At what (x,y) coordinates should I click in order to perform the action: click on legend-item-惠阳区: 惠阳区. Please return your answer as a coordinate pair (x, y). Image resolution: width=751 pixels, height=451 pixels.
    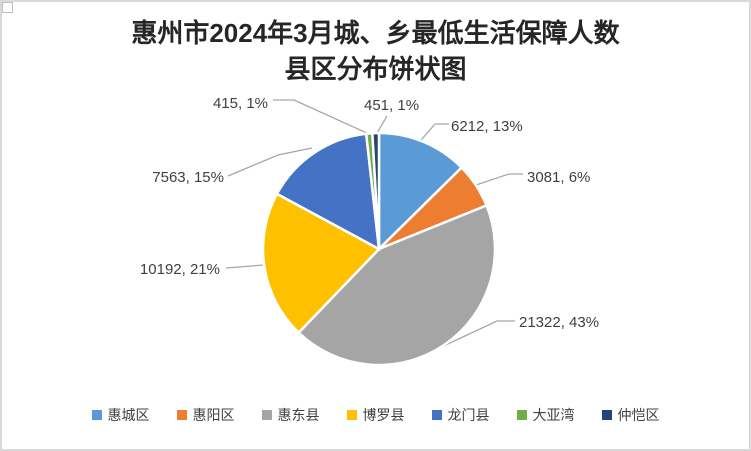
    Looking at the image, I should click on (205, 415).